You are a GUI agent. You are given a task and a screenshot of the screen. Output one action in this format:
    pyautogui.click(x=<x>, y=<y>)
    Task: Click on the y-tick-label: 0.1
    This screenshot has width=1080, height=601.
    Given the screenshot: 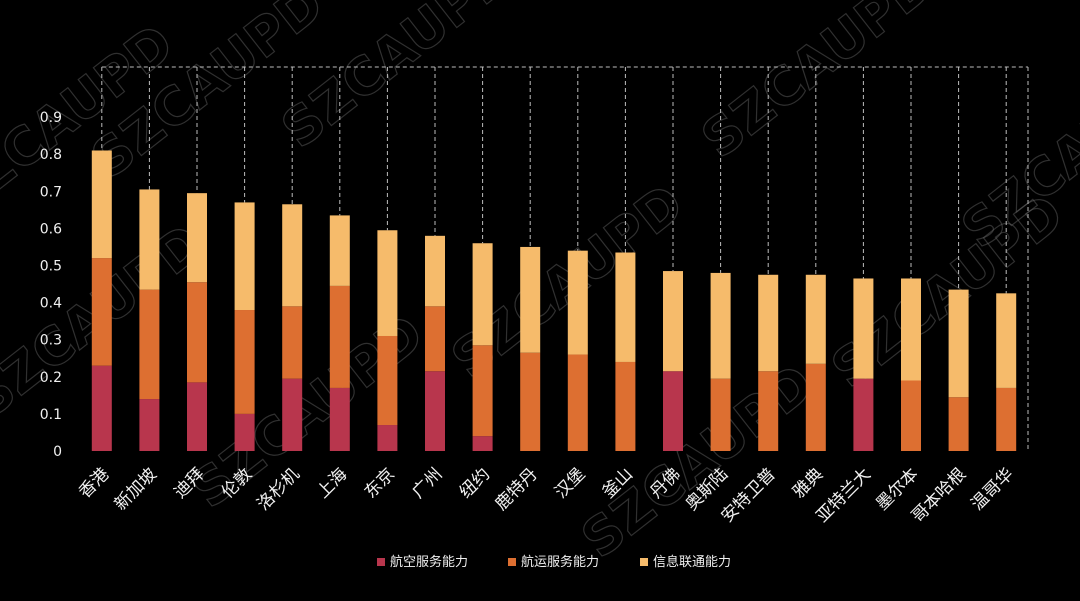 What is the action you would take?
    pyautogui.click(x=51, y=415)
    